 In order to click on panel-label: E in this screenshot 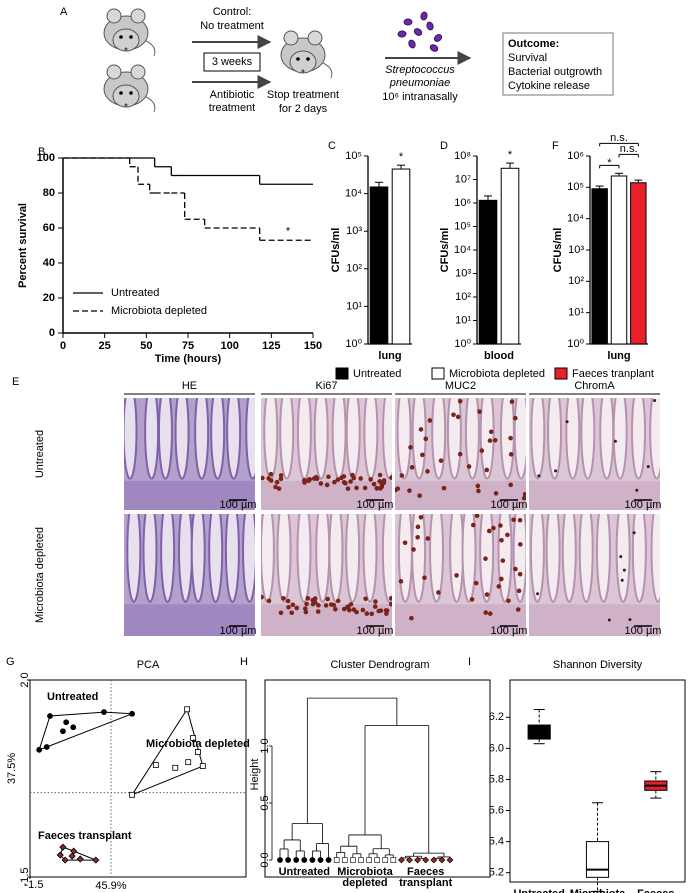, I will do `click(15, 382)`.